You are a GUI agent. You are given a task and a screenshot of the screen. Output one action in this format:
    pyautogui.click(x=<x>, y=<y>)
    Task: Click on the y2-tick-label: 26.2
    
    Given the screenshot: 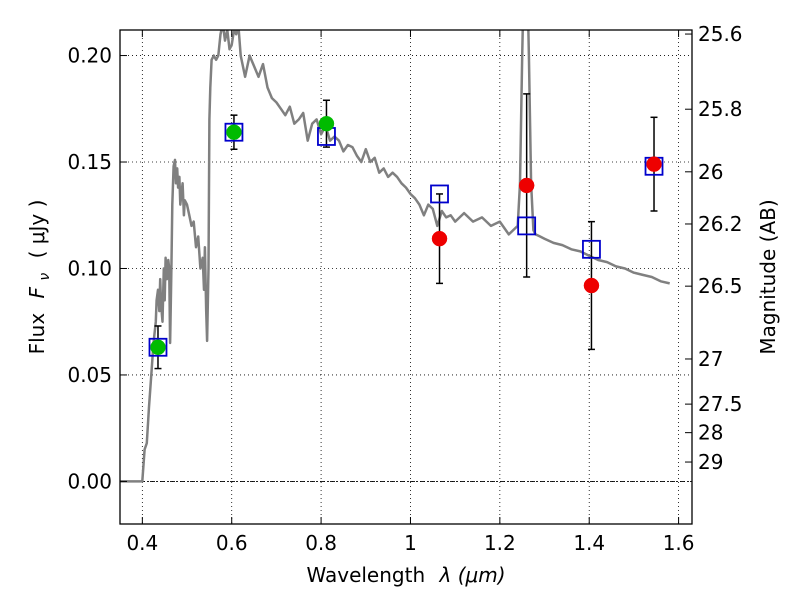 What is the action you would take?
    pyautogui.click(x=720, y=224)
    